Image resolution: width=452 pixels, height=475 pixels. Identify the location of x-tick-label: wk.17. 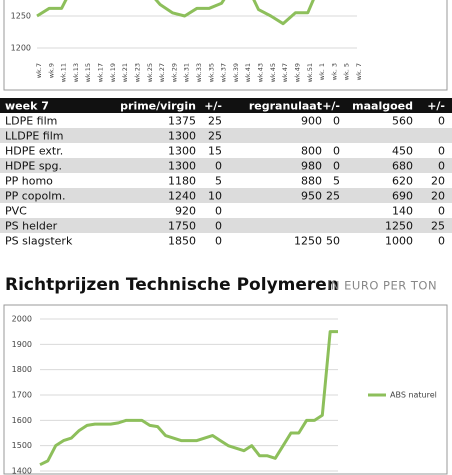
(101, 72).